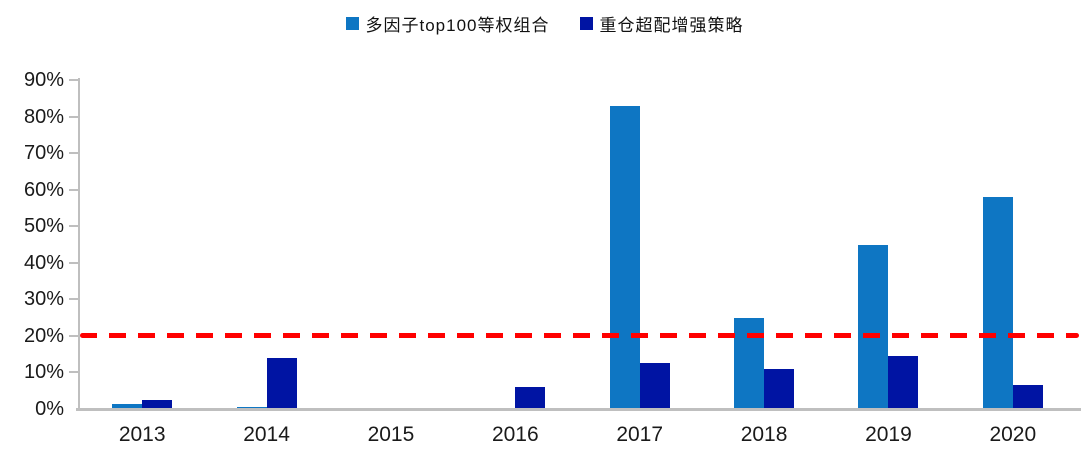 The height and width of the screenshot is (456, 1089). Describe the element at coordinates (779, 388) in the screenshot. I see `bar-series-2-2018` at that location.